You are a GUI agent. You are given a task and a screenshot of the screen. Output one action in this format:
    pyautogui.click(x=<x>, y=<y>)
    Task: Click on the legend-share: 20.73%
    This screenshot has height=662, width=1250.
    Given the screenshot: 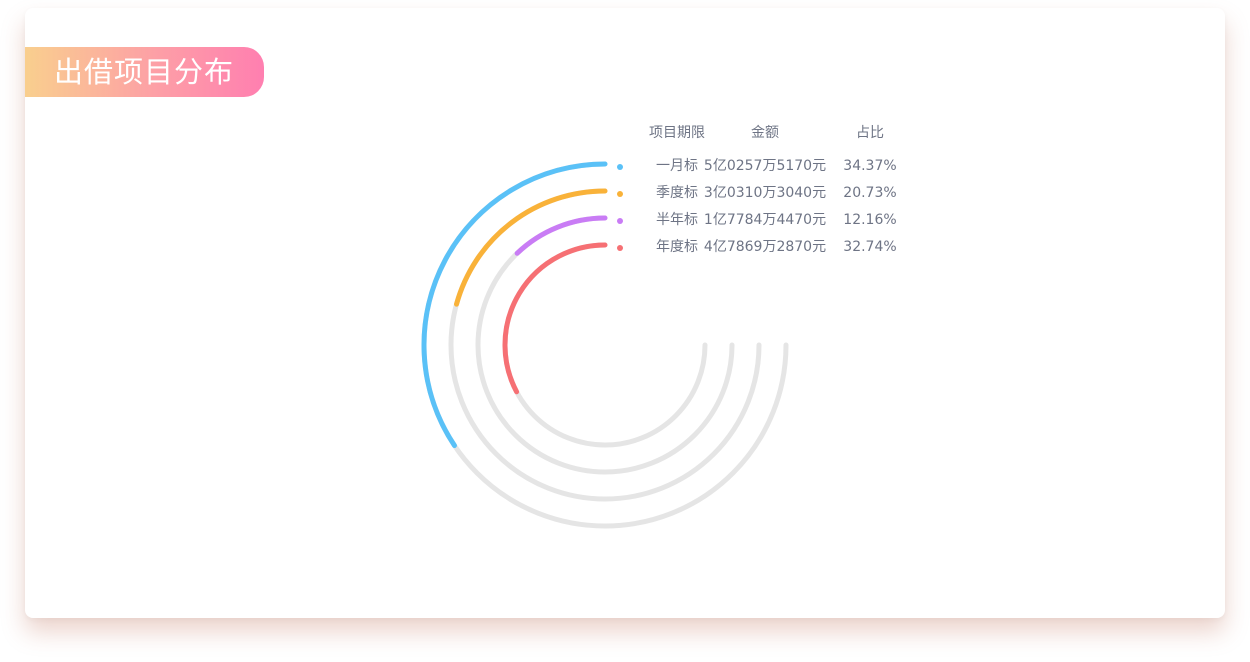 What is the action you would take?
    pyautogui.click(x=870, y=193)
    